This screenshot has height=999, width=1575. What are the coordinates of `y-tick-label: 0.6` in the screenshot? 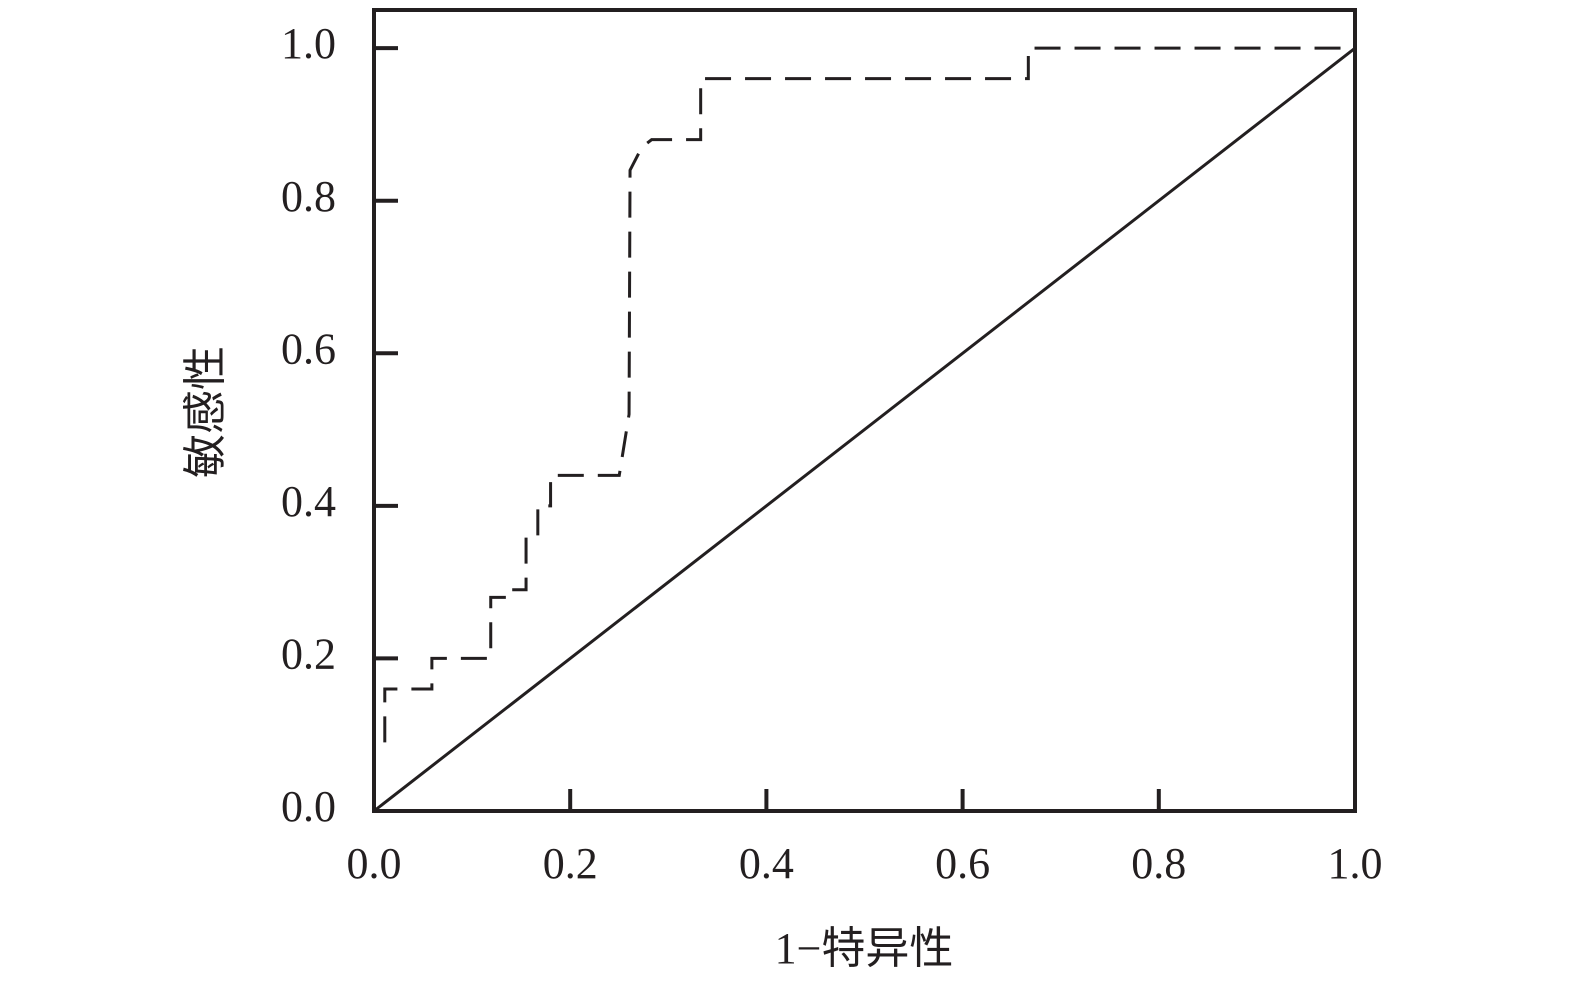 It's located at (308, 348).